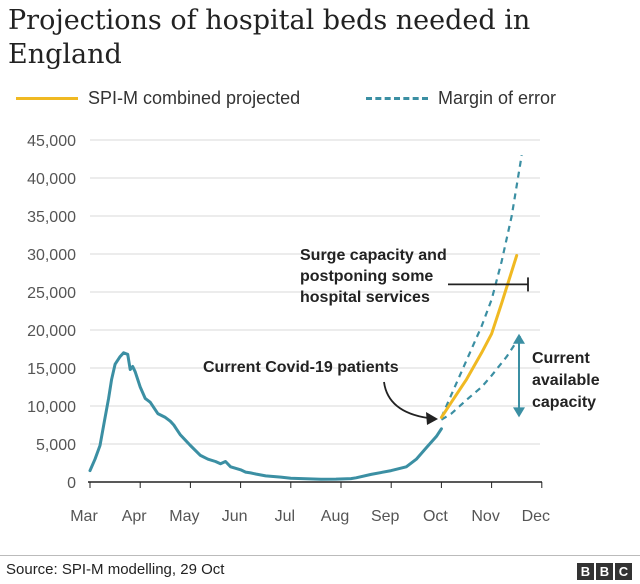  I want to click on y-tick-label: 10,000, so click(51, 407).